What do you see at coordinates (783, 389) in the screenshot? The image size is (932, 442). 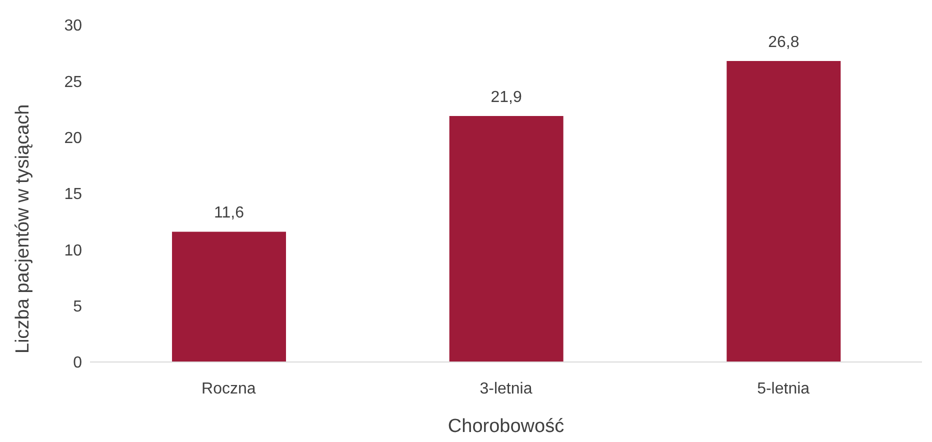 I see `x-tick-label: 5-letnia` at bounding box center [783, 389].